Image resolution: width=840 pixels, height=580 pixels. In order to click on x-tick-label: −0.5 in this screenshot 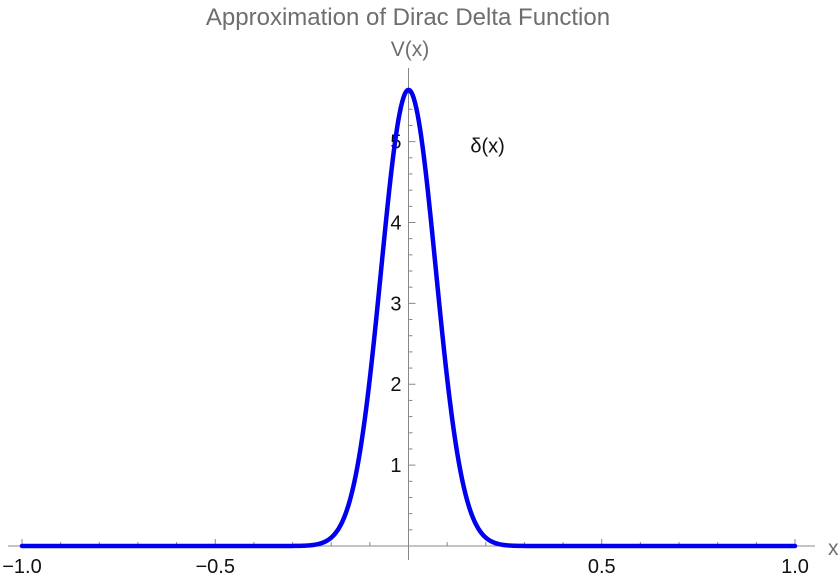, I will do `click(215, 567)`.